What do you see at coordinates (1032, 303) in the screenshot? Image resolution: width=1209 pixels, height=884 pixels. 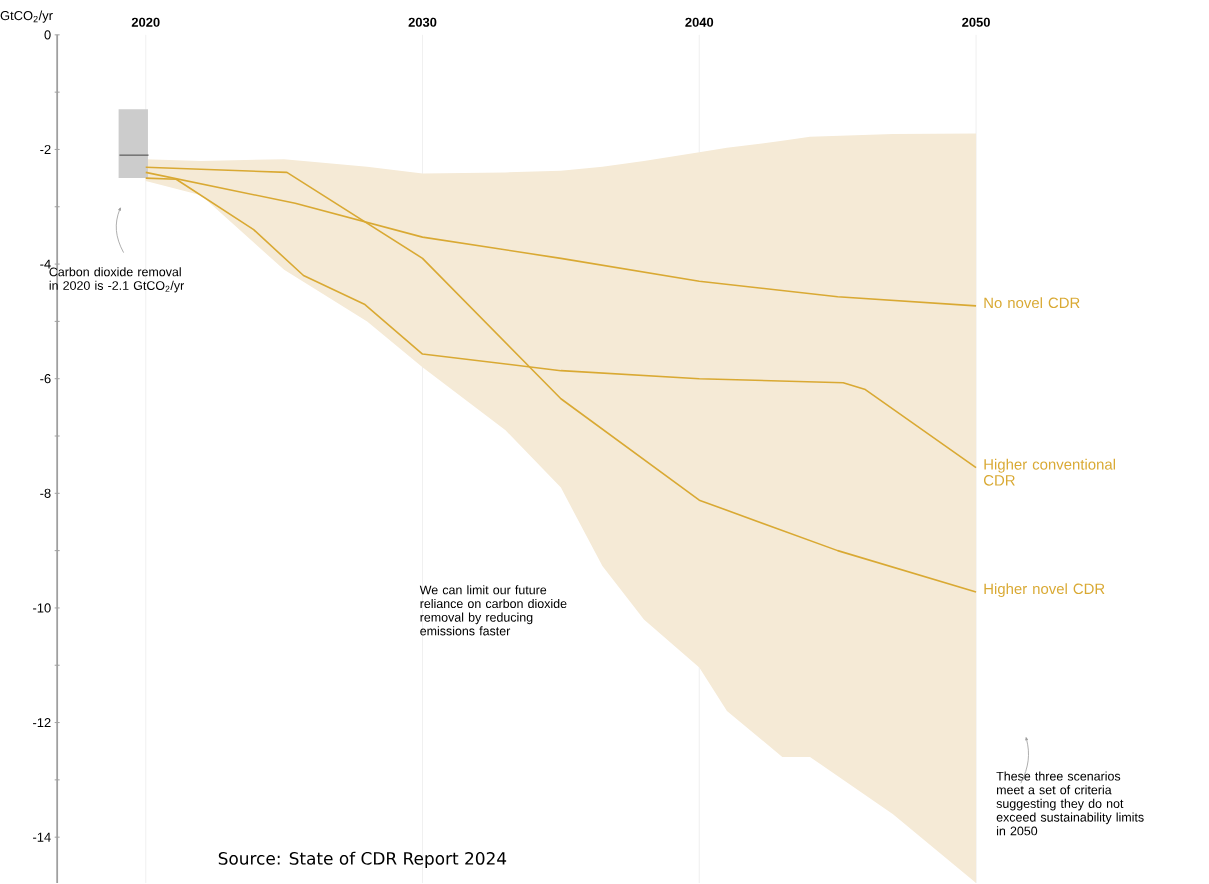 I see `series-label: No novel CDR` at bounding box center [1032, 303].